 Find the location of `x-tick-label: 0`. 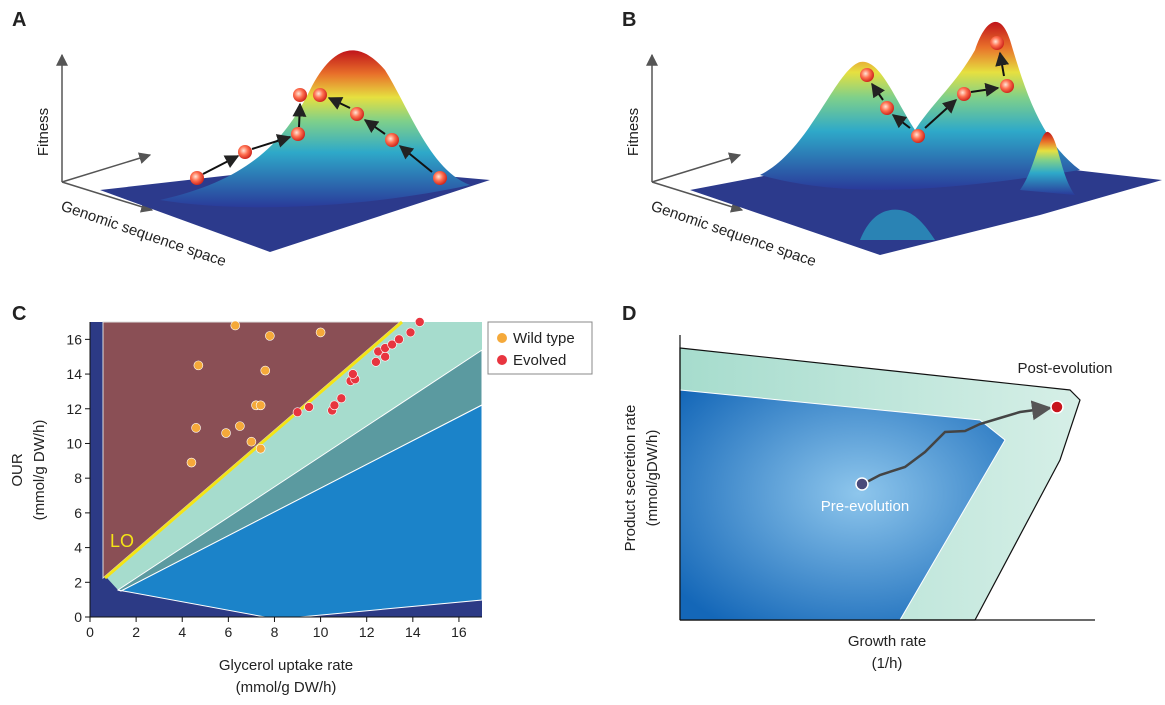

x-tick-label: 0 is located at coordinates (90, 632).